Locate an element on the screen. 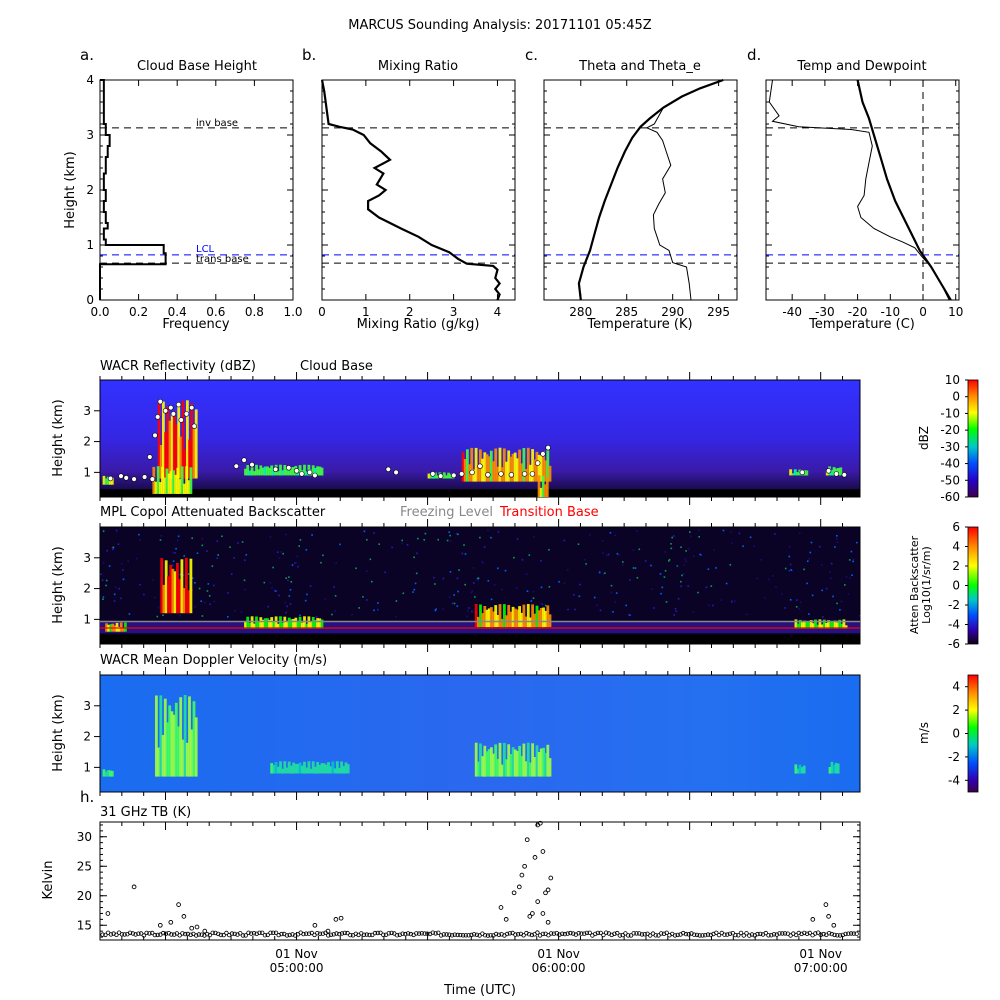 Image resolution: width=1000 pixels, height=1000 pixels. transition-base-legend: Transition Base is located at coordinates (549, 512).